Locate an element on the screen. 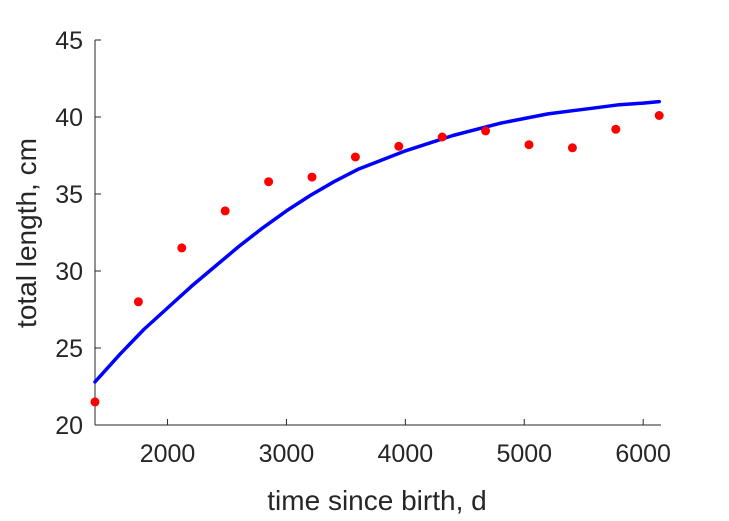 This screenshot has width=729, height=521. y-axis-label: total length, cm is located at coordinates (26, 233).